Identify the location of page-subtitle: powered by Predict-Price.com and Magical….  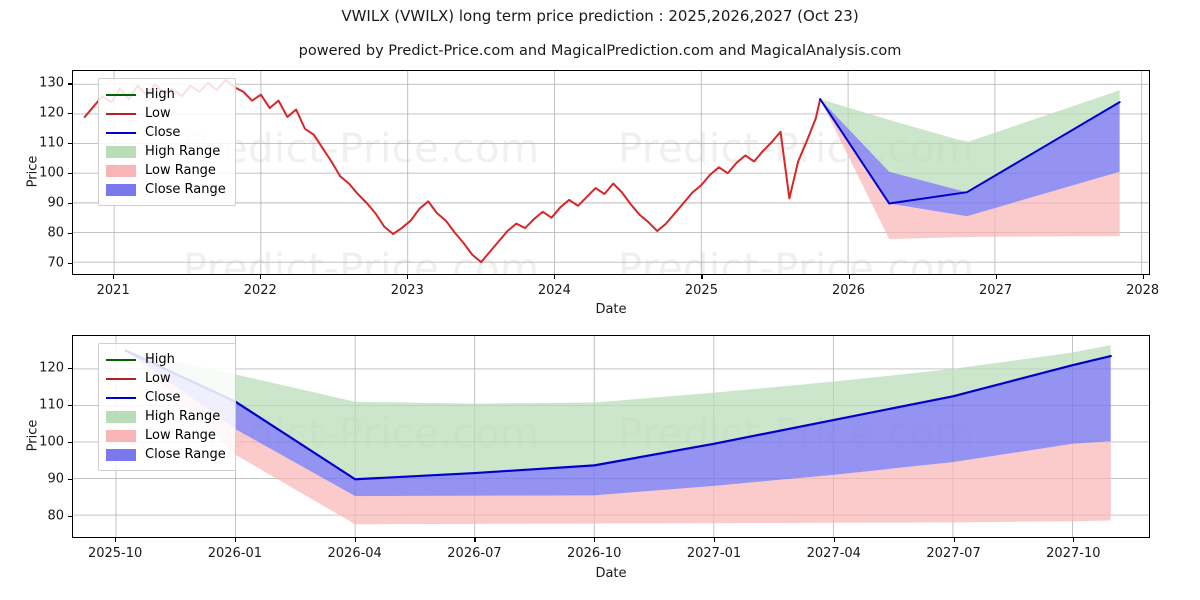
(600, 51).